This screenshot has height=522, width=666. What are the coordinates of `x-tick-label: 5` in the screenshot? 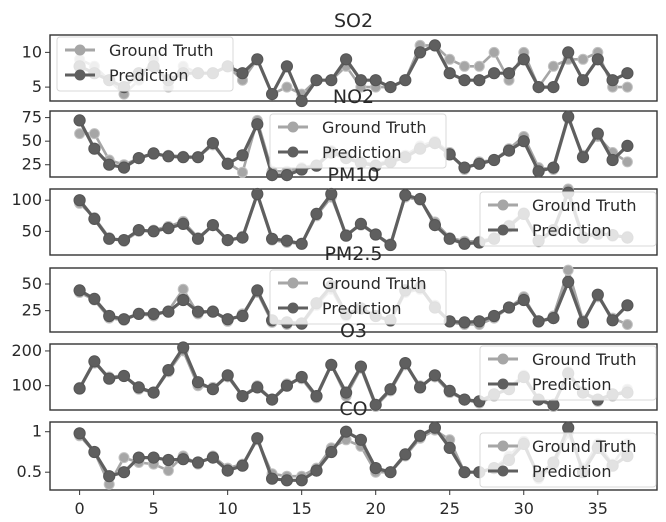 It's located at (154, 508).